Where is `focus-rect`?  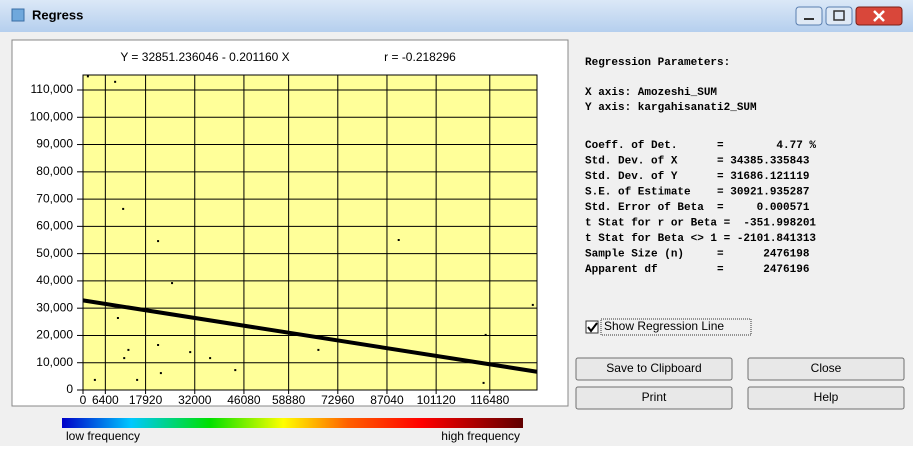 focus-rect is located at coordinates (676, 327).